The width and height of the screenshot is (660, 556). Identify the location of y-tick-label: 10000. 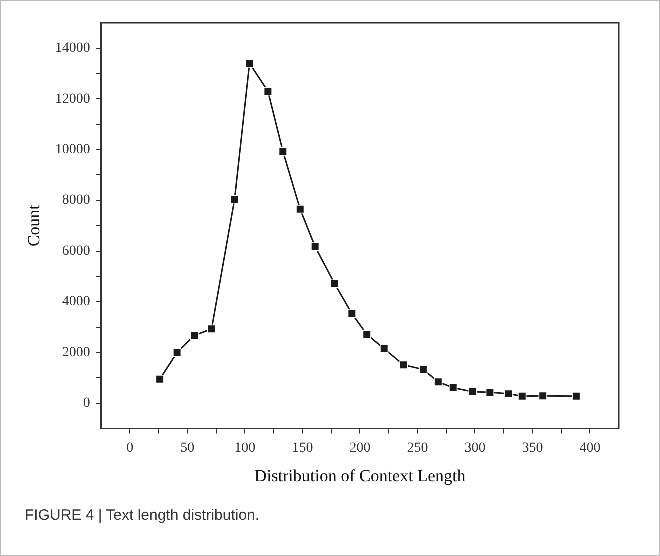
(72, 150).